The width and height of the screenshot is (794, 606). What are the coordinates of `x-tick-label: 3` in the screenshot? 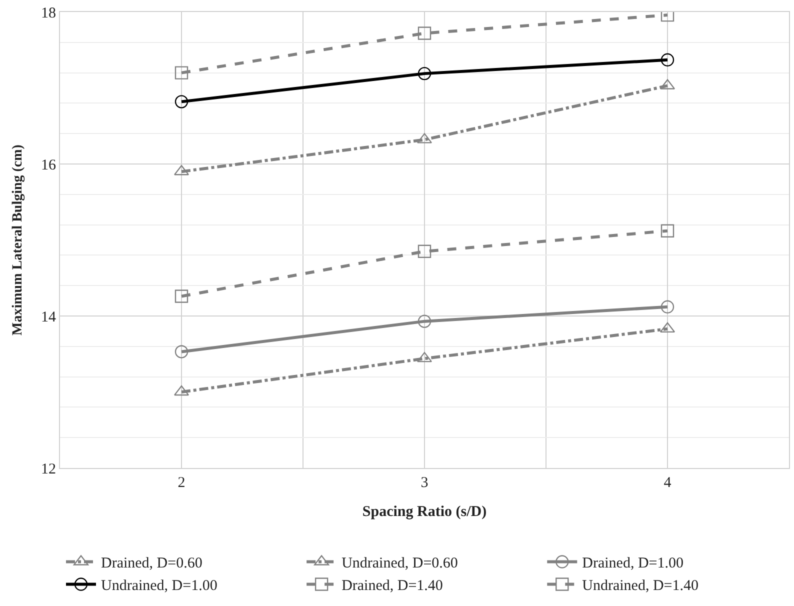 It's located at (424, 483).